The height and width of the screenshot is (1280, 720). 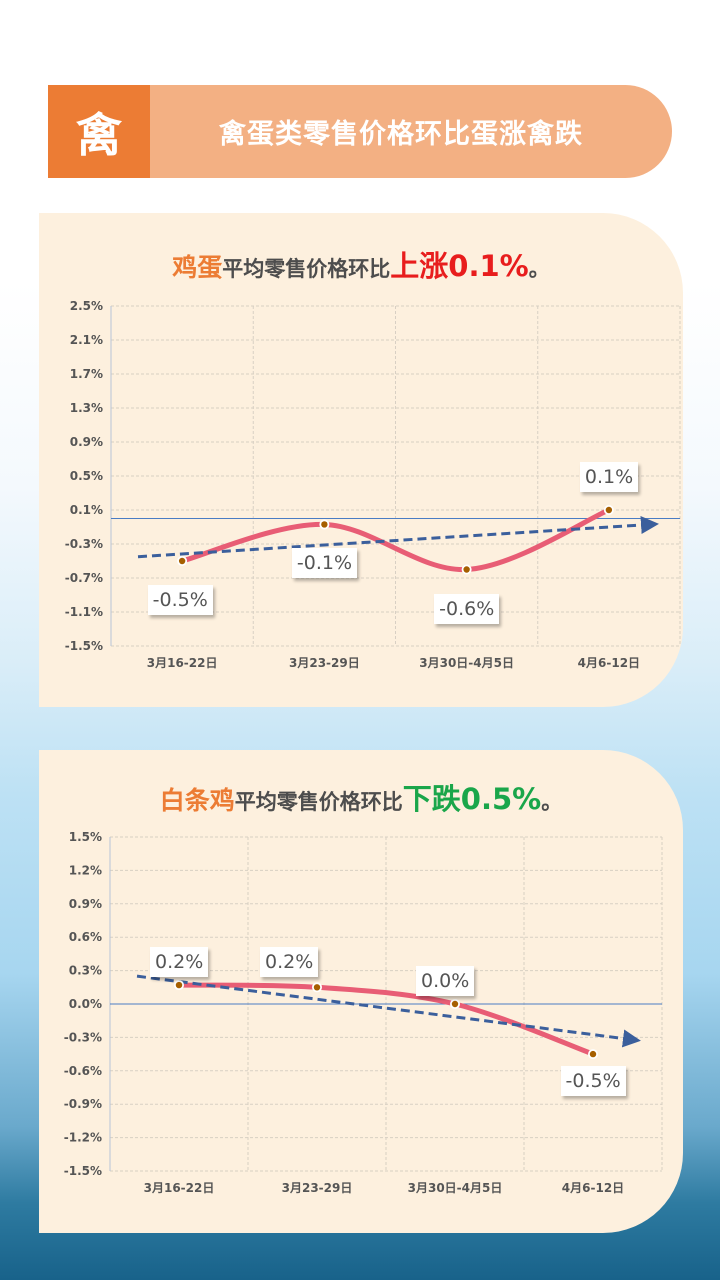 I want to click on y-tick-label: -1.1%, so click(x=84, y=612).